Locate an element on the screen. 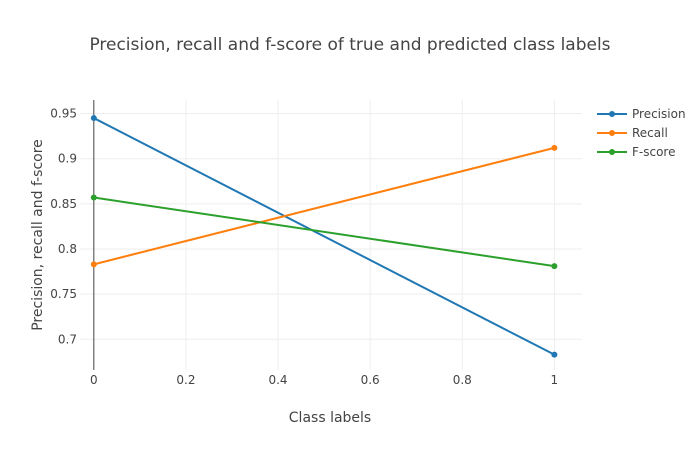 This screenshot has width=700, height=450. y-tick-label: 0.9 is located at coordinates (67, 159).